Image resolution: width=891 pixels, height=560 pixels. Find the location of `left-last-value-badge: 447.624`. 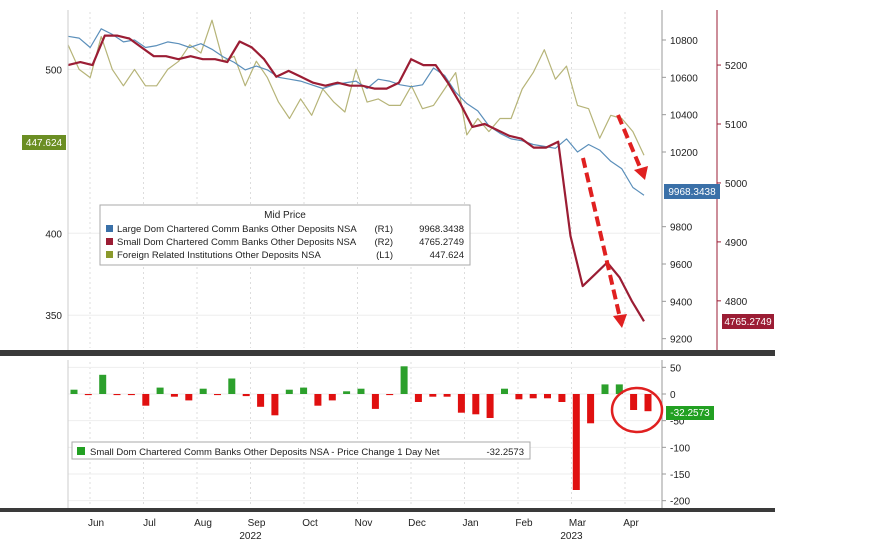

left-last-value-badge: 447.624 is located at coordinates (44, 142).